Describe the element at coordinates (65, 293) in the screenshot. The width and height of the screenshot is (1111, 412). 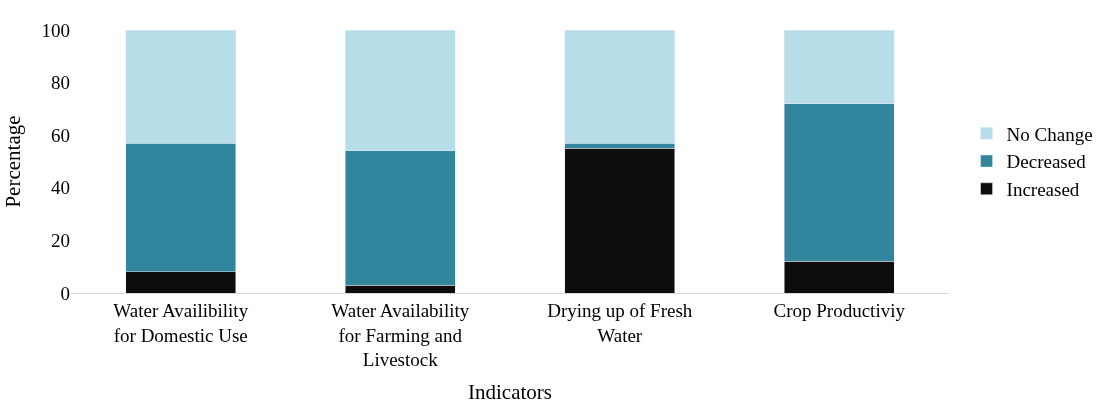
I see `y-tick-label: 0` at that location.